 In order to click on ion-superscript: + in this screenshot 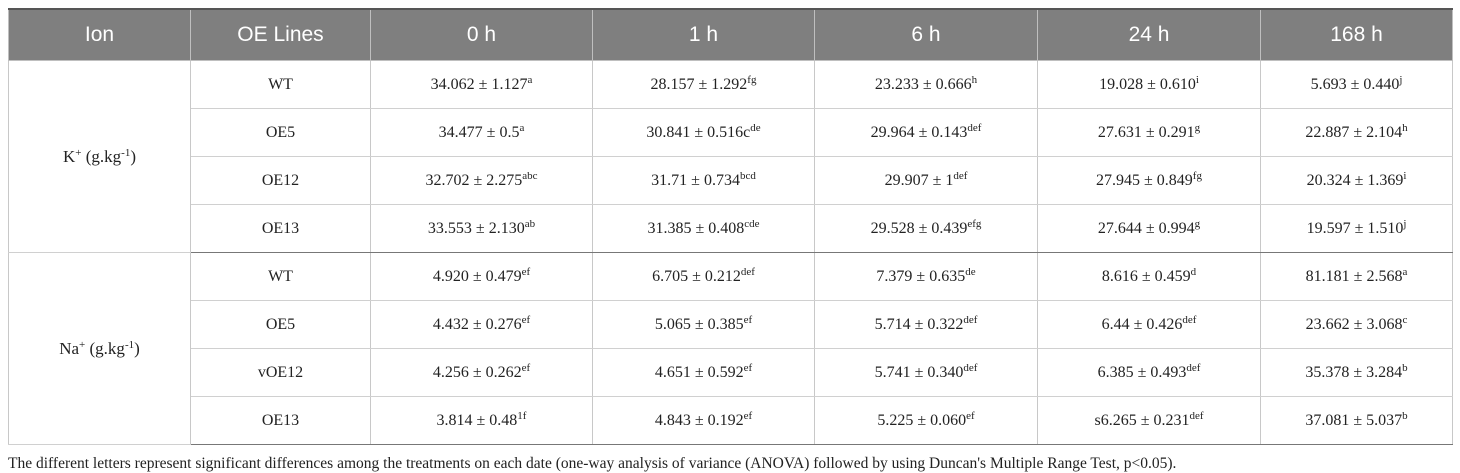, I will do `click(82, 344)`.